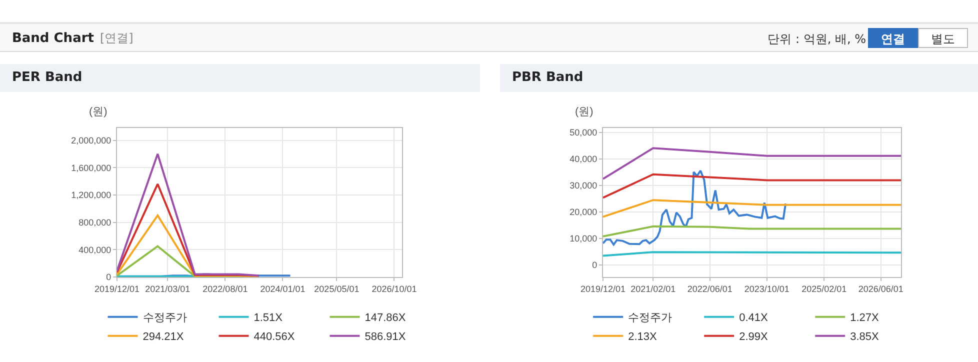 The height and width of the screenshot is (362, 978). What do you see at coordinates (865, 318) in the screenshot?
I see `legend-label: 1.27X` at bounding box center [865, 318].